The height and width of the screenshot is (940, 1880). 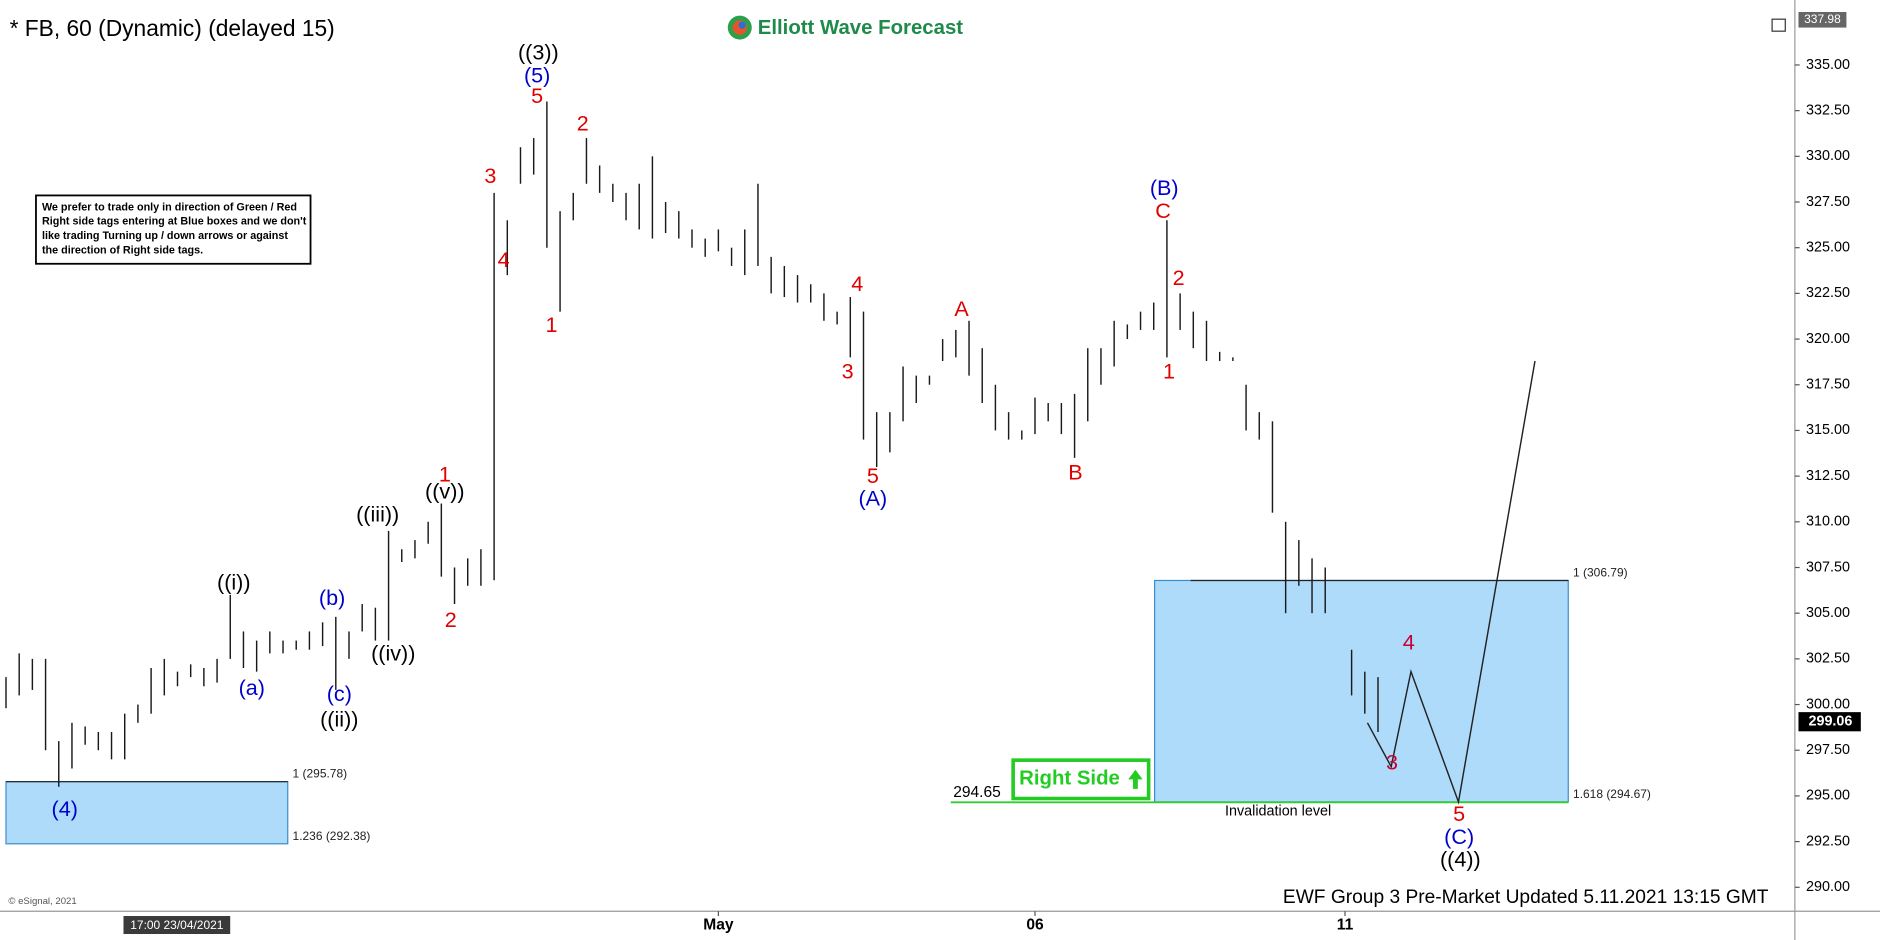 I want to click on y-tick-label: 327.50, so click(x=1828, y=202).